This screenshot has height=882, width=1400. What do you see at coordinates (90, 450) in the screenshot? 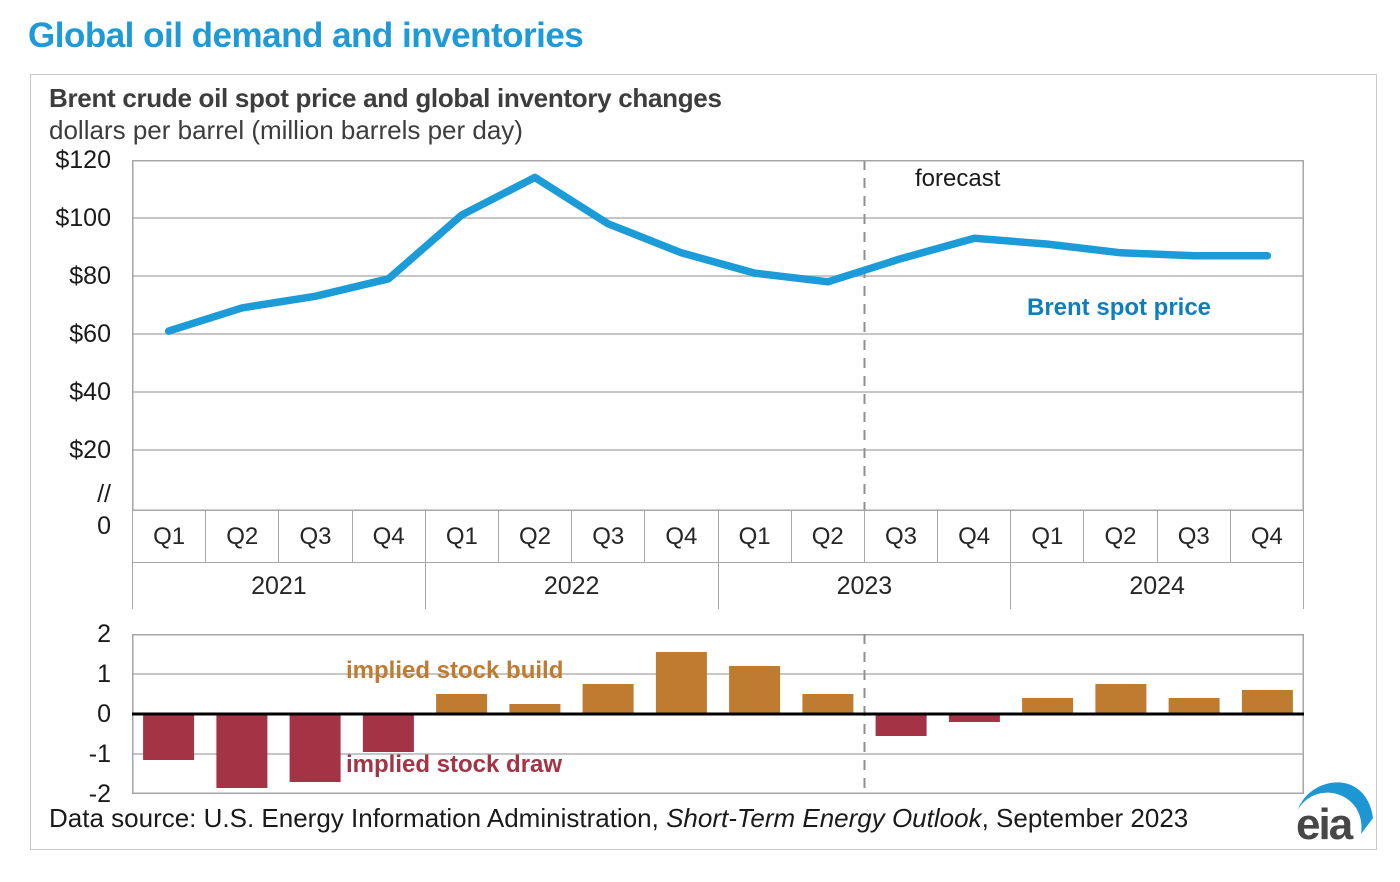
I see `price-axis-tick: $20` at bounding box center [90, 450].